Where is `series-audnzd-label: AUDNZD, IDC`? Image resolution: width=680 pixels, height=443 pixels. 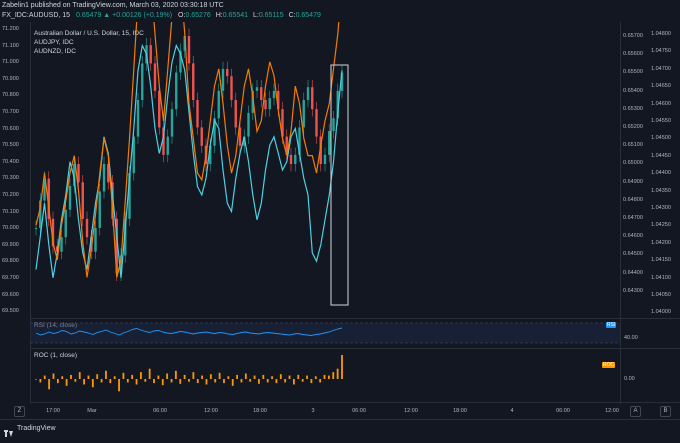 series-audnzd-label: AUDNZD, IDC is located at coordinates (55, 51).